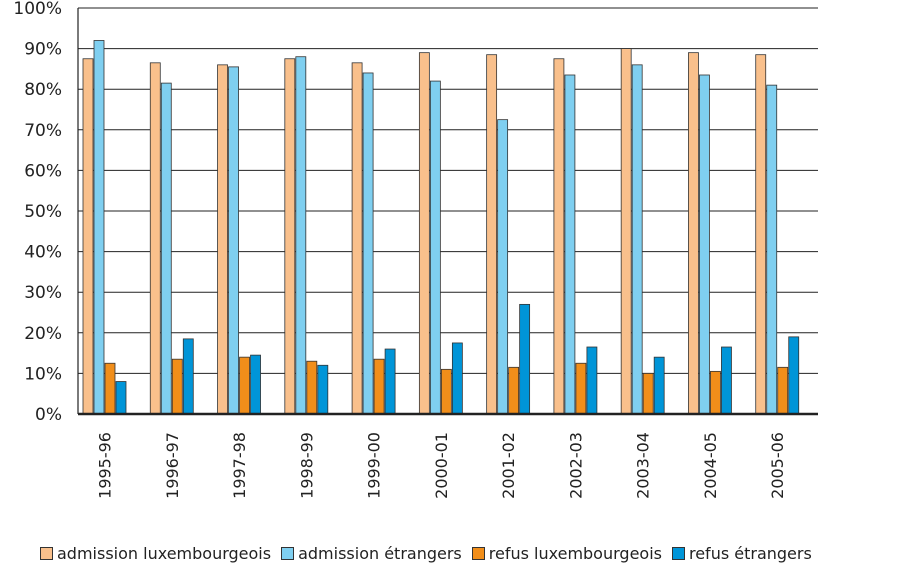 The image size is (921, 568). I want to click on y-tick-label: 90%, so click(43, 50).